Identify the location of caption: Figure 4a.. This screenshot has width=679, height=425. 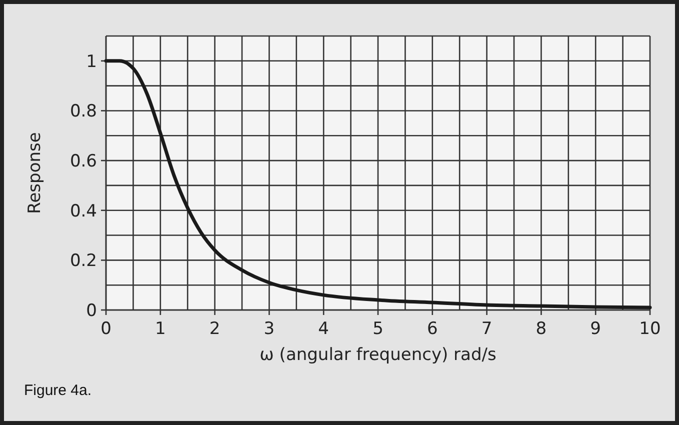
(58, 390).